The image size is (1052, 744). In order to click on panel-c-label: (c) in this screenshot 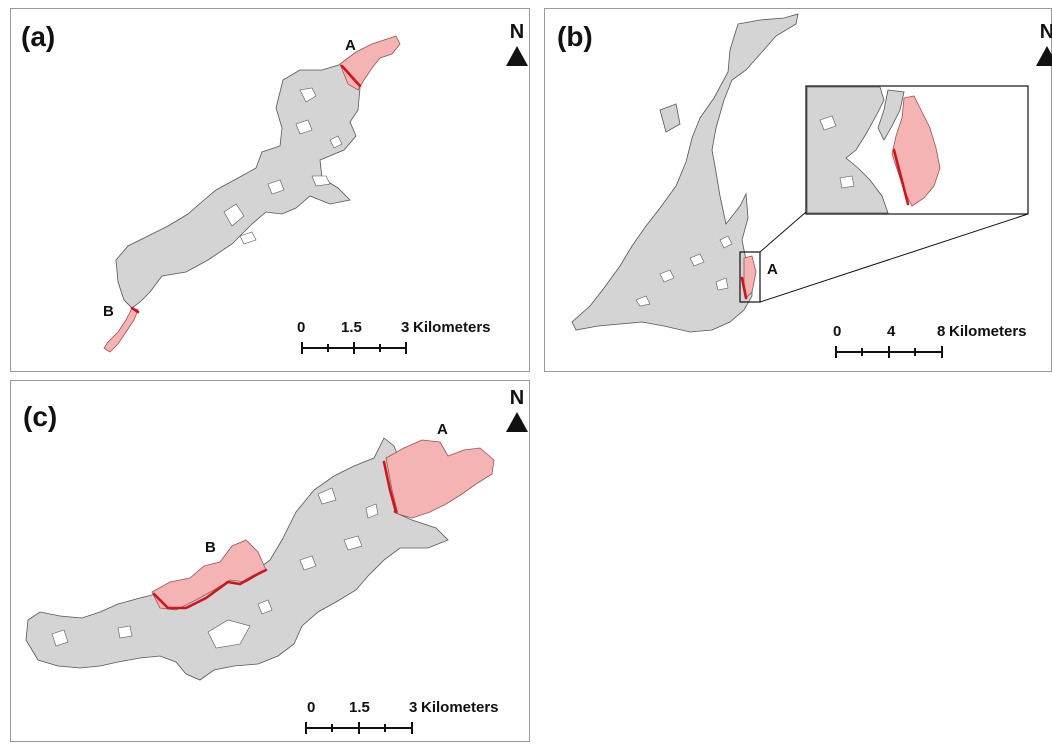, I will do `click(40, 416)`.